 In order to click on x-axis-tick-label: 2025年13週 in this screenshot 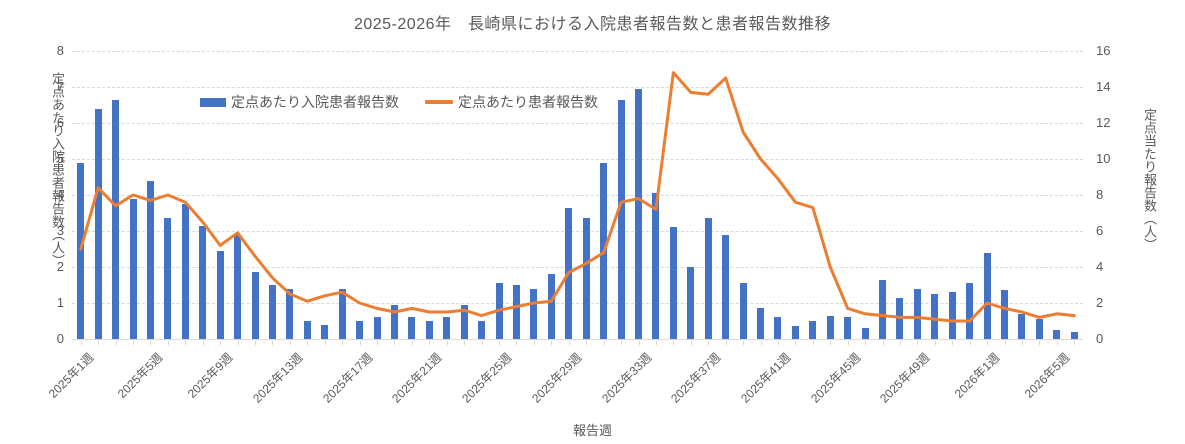, I will do `click(278, 378)`.